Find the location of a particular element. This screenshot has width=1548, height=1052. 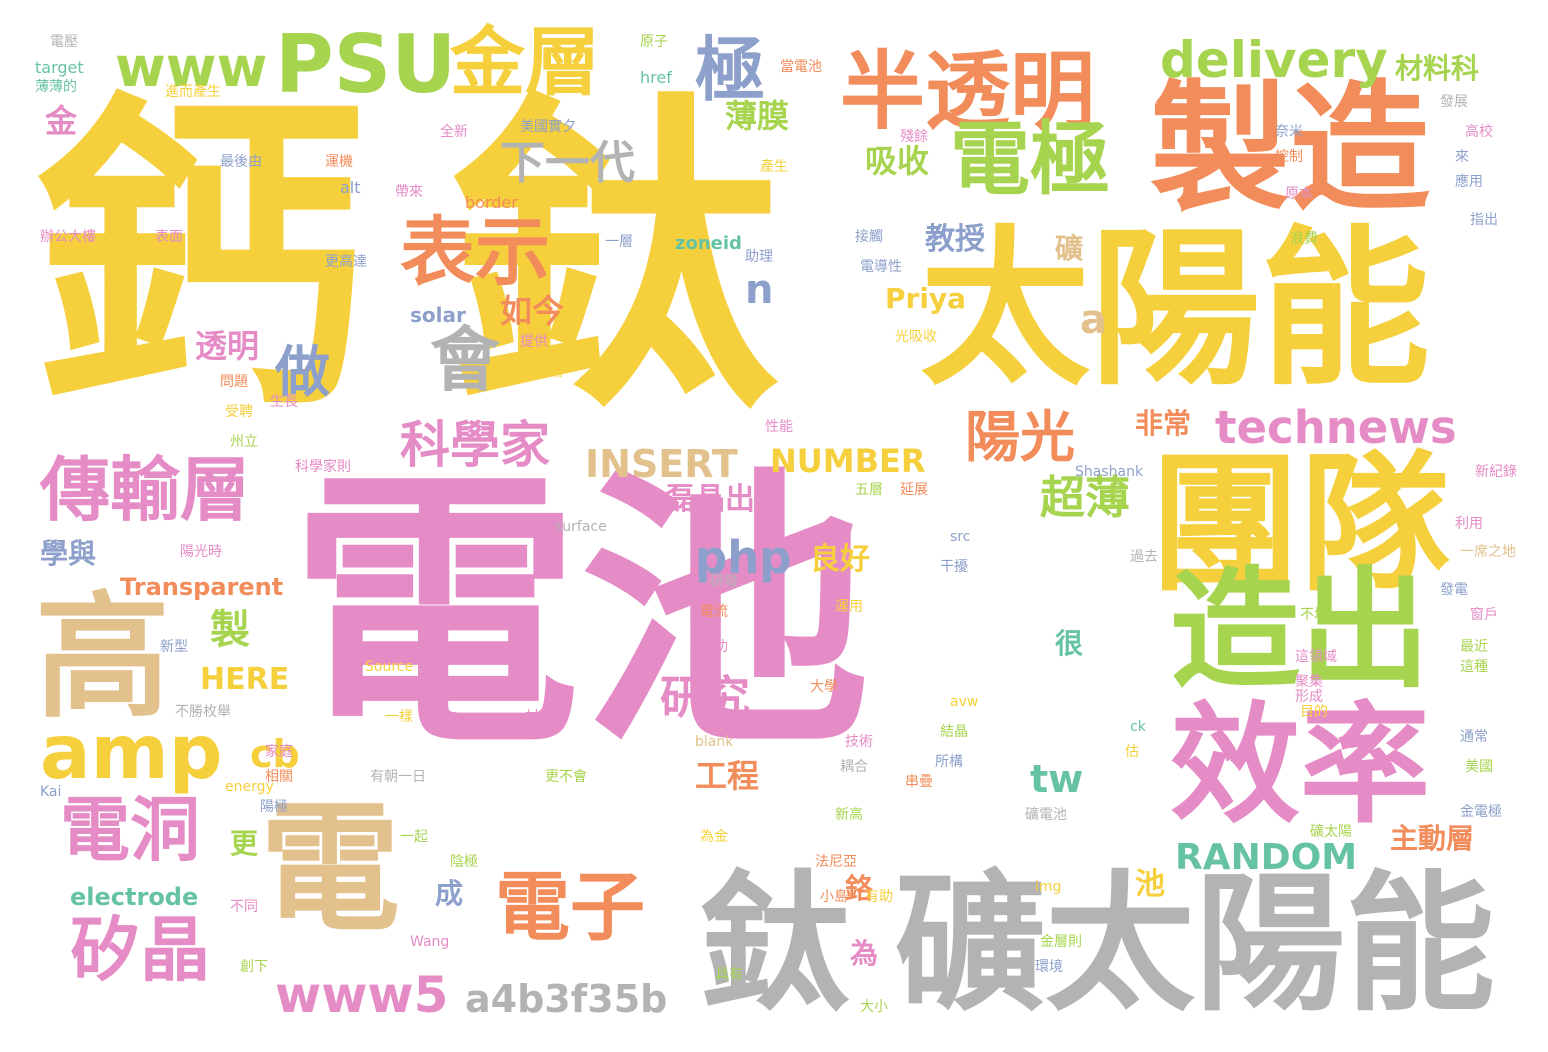

cloud-word: 新型 is located at coordinates (174, 647).